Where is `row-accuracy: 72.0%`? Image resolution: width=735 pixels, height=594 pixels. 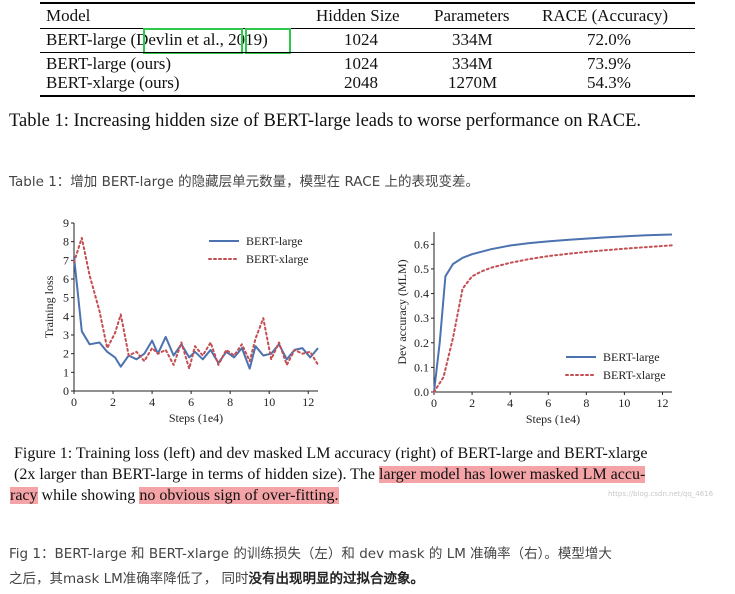 row-accuracy: 72.0% is located at coordinates (609, 39).